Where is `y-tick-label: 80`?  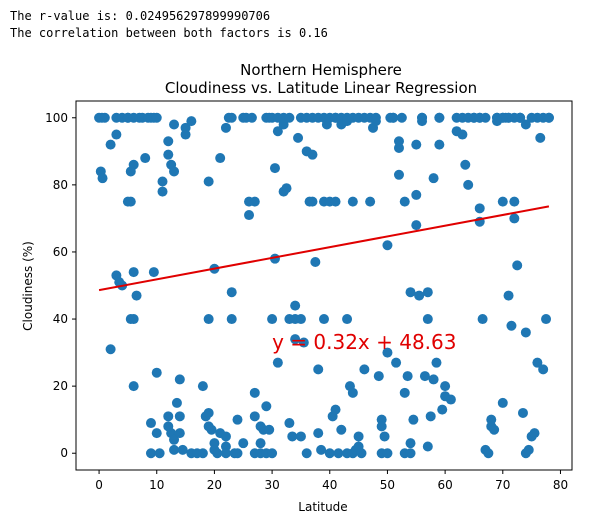 y-tick-label: 80 is located at coordinates (60, 185).